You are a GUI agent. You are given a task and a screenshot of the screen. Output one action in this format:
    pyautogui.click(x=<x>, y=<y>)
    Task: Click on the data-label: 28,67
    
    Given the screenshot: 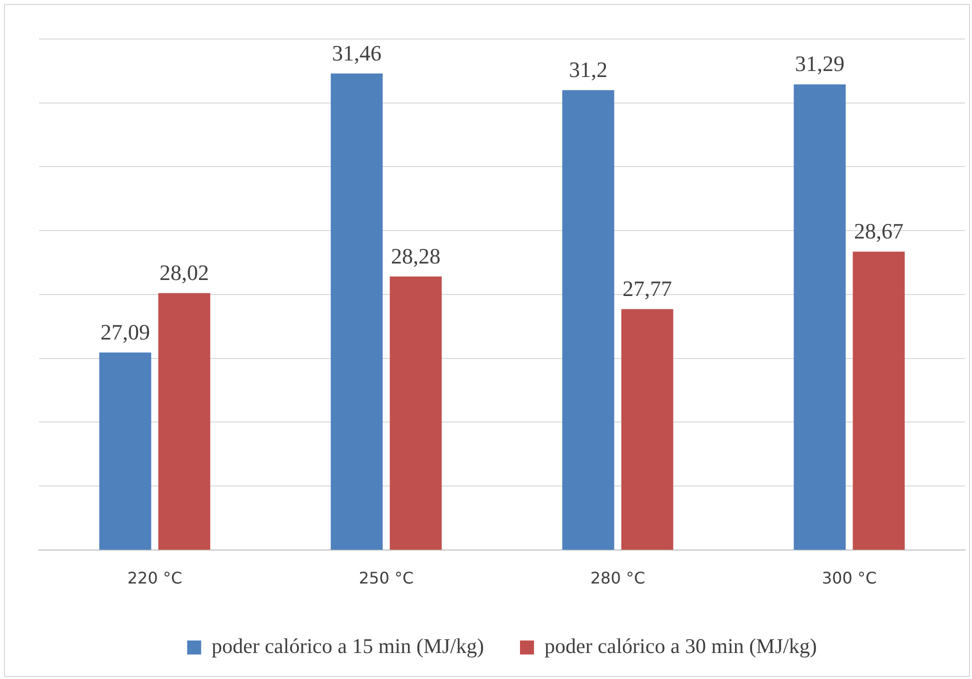 What is the action you would take?
    pyautogui.click(x=879, y=231)
    